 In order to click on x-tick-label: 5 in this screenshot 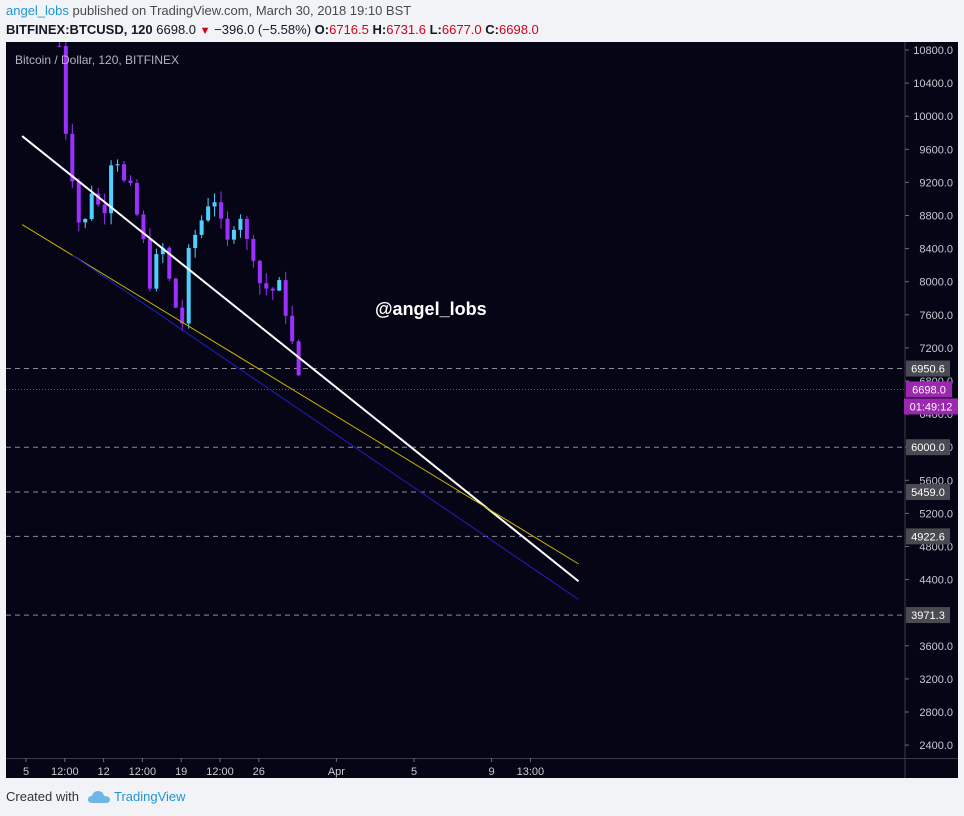, I will do `click(414, 772)`.